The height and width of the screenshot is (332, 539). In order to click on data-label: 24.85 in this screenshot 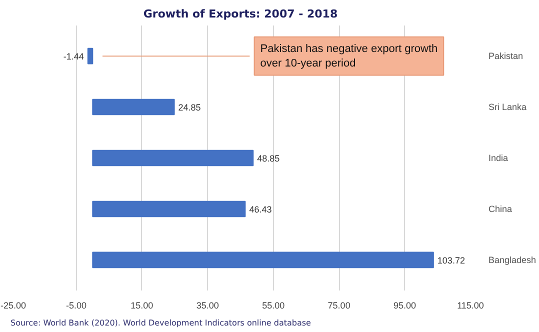, I will do `click(189, 107)`.